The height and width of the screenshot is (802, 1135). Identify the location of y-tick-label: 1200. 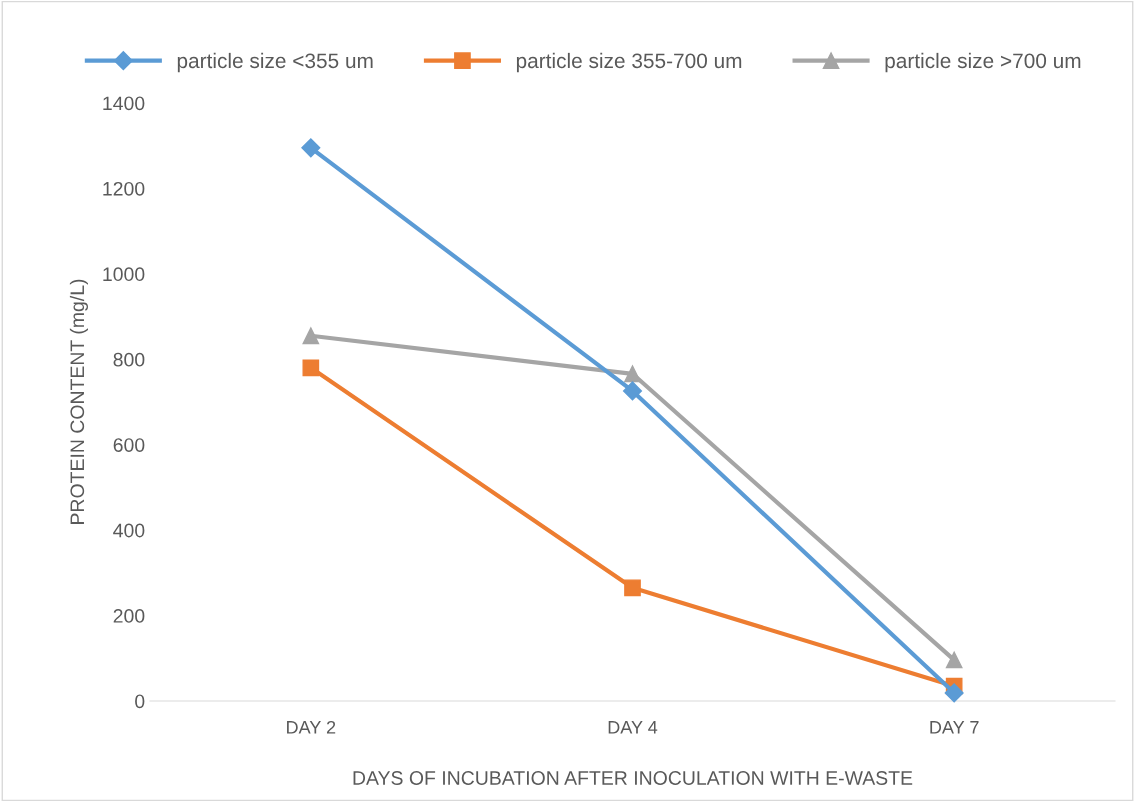
(124, 188).